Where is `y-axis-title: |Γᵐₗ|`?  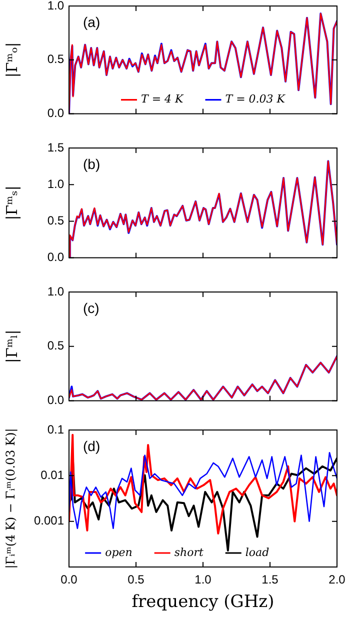
y-axis-title: |Γᵐₗ| is located at coordinates (11, 347).